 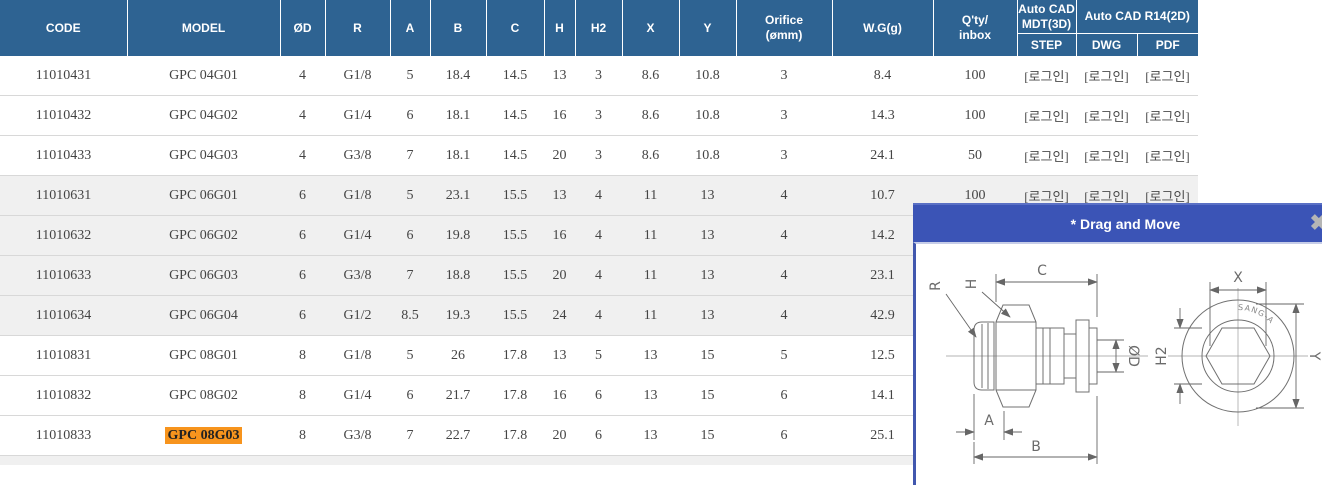 I want to click on col-header-dwg: DWG, so click(x=1107, y=44).